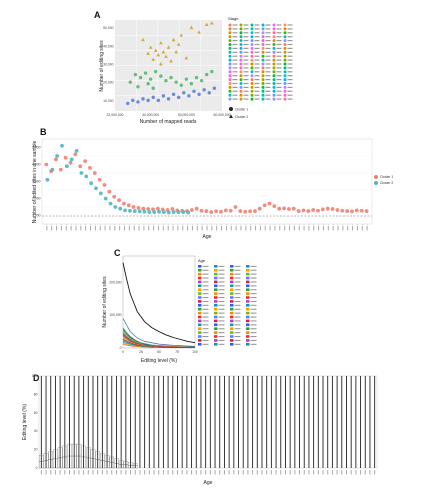  Describe the element at coordinates (36, 450) in the screenshot. I see `panel-d-y-tick-label: 20` at that location.